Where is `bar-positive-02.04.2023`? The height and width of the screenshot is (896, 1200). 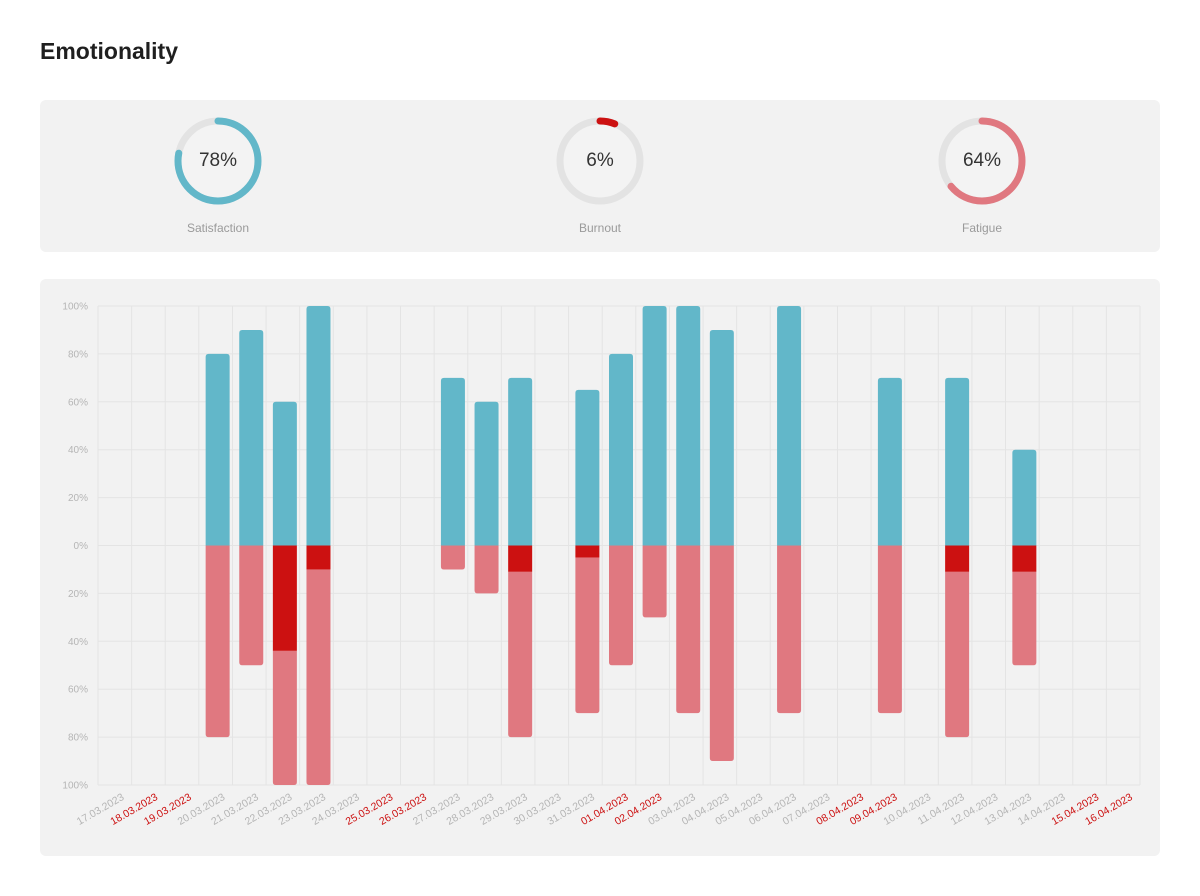 bar-positive-02.04.2023 is located at coordinates (654, 426).